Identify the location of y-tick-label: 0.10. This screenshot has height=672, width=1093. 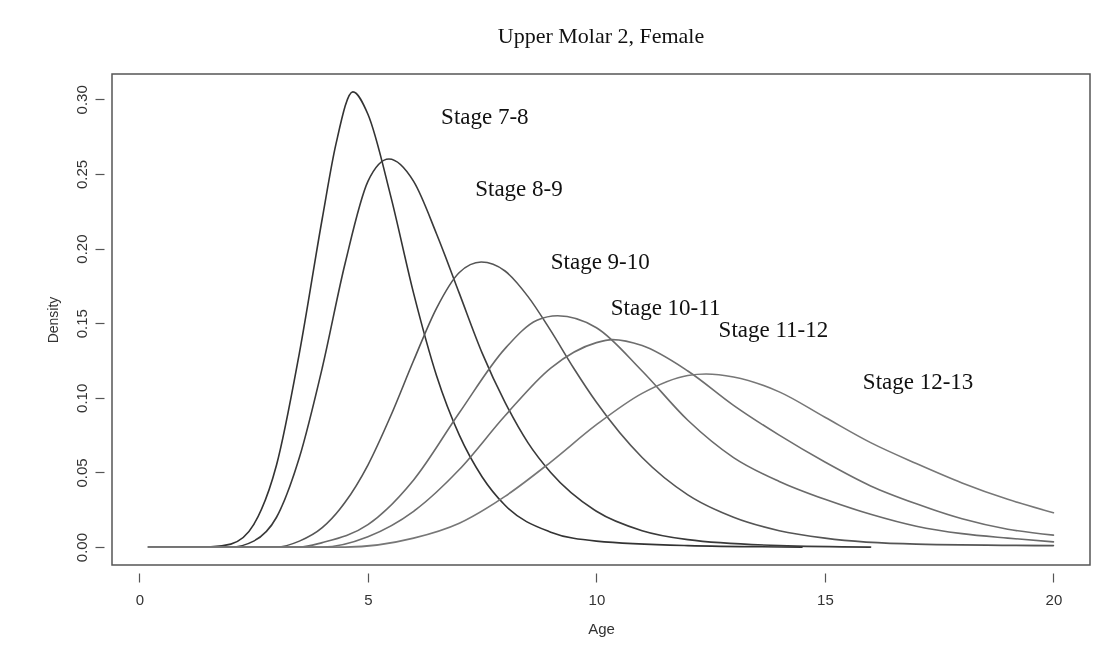
(81, 398).